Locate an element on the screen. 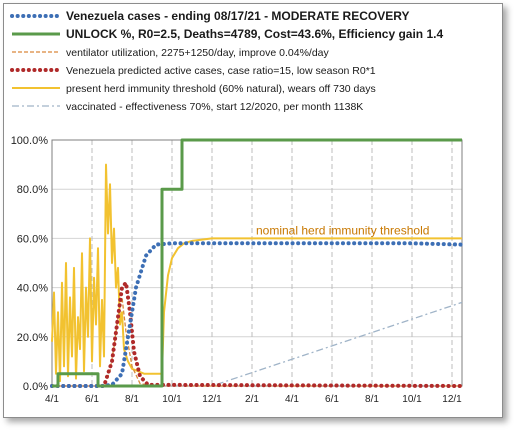 The width and height of the screenshot is (514, 431). x-axis: 4/1 6/1 8/1 10/1 12/1 2/1 4/1 6/1 8/1 10/1 12/1 is located at coordinates (253, 399).